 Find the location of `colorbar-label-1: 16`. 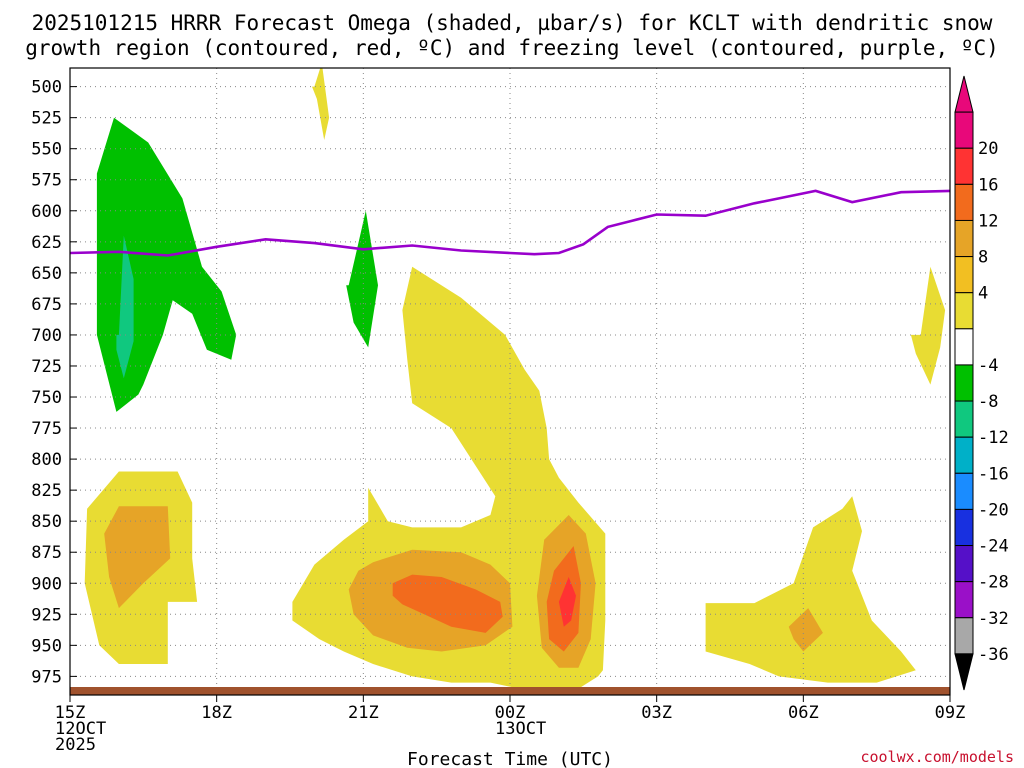

colorbar-label-1: 16 is located at coordinates (988, 185).